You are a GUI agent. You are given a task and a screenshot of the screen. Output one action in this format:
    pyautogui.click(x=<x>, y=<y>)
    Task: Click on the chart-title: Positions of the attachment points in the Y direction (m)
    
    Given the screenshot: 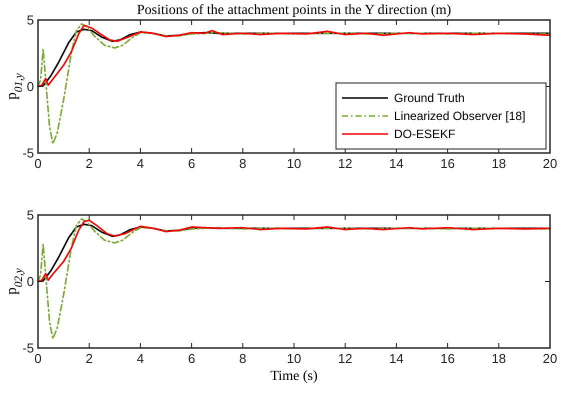 What is the action you would take?
    pyautogui.click(x=294, y=10)
    